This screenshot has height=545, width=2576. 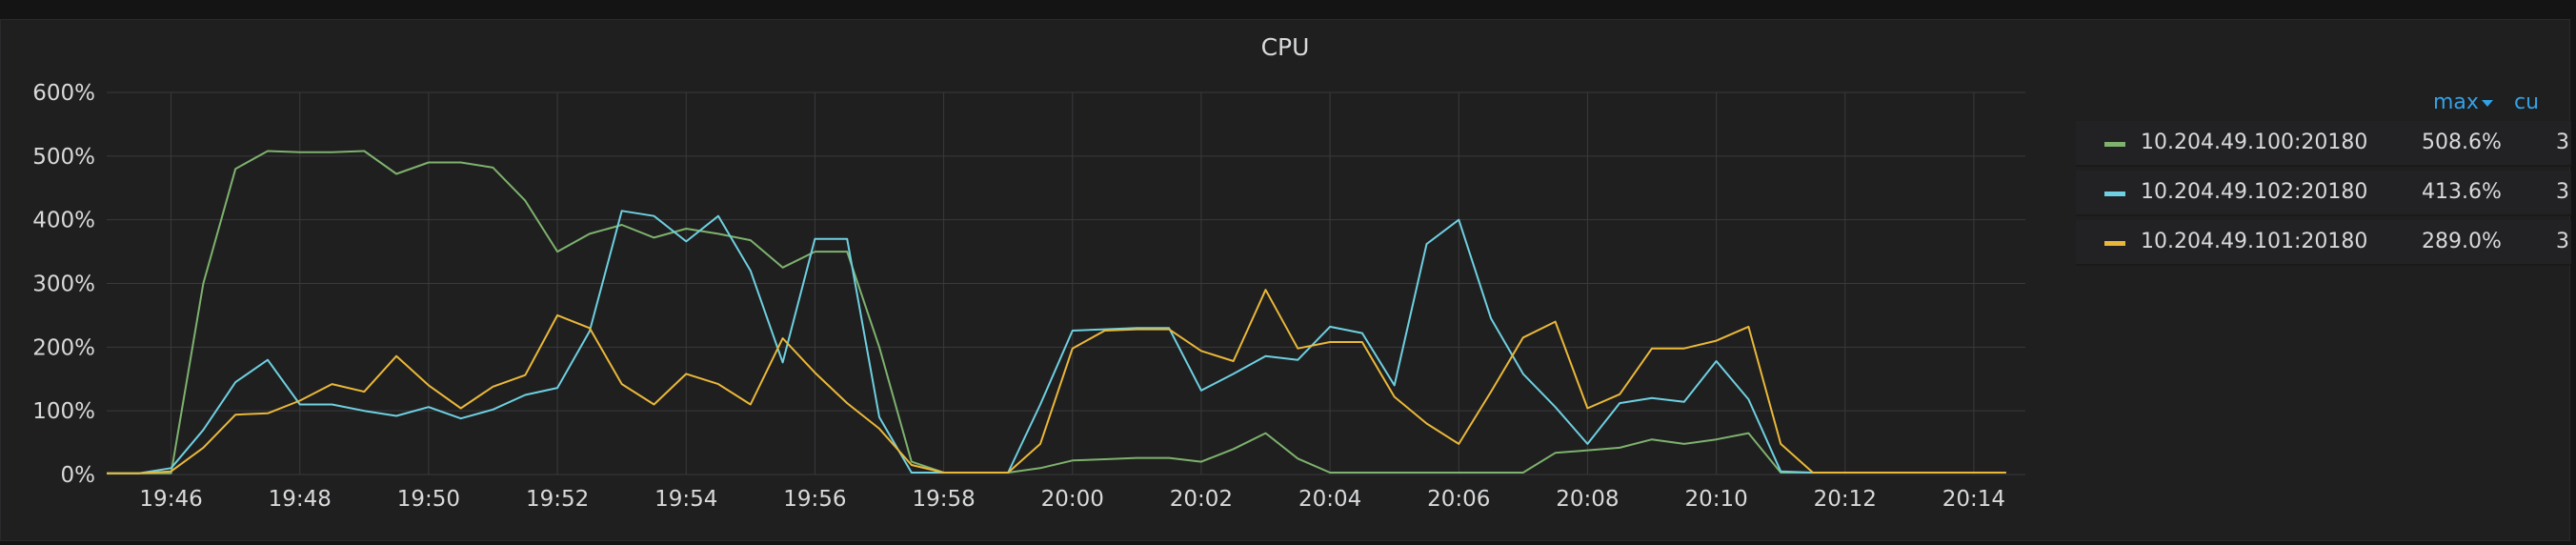 I want to click on x-tick-label: 19:50, so click(x=429, y=500).